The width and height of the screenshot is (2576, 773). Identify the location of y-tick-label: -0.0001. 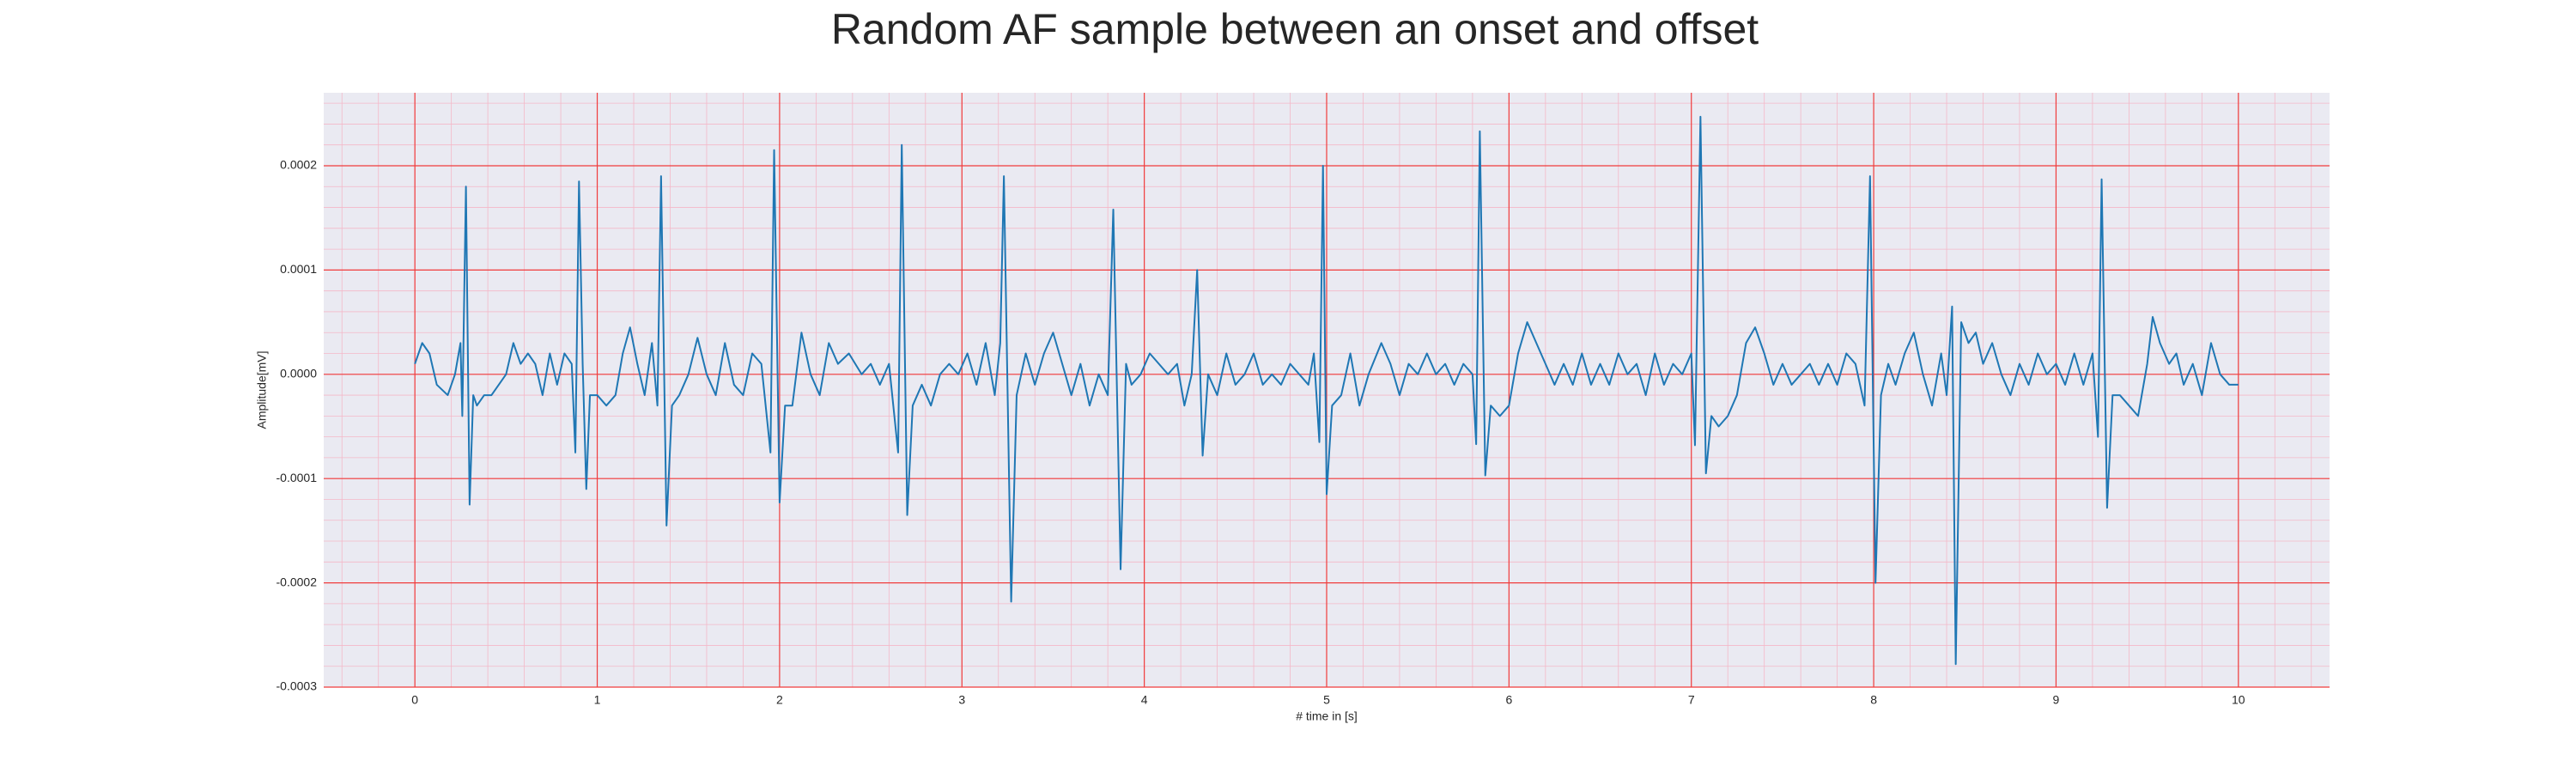
(297, 477).